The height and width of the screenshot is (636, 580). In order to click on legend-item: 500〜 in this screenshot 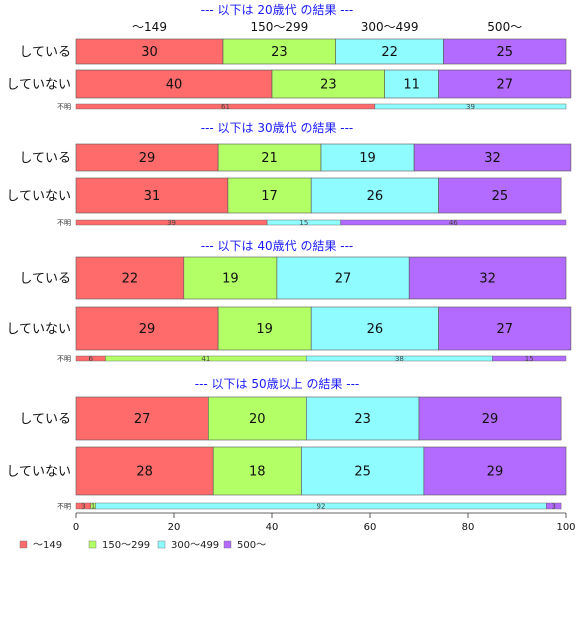, I will do `click(244, 545)`.